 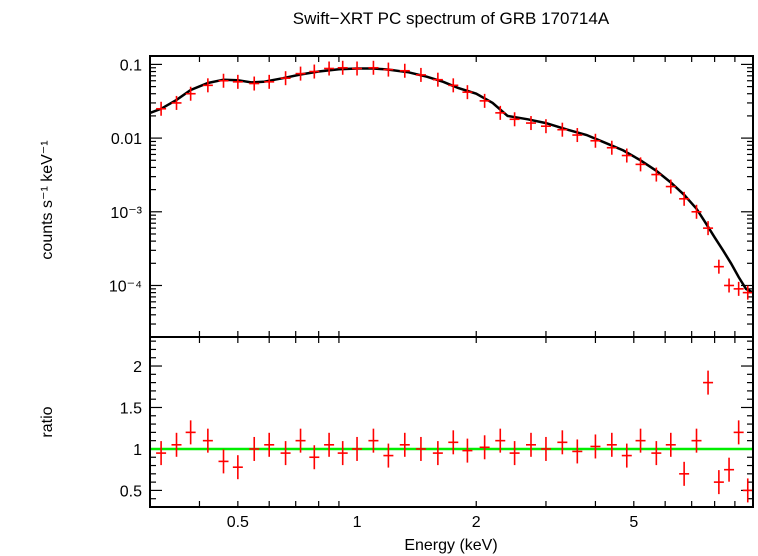 I want to click on y-tick-label: 1, so click(x=137, y=450).